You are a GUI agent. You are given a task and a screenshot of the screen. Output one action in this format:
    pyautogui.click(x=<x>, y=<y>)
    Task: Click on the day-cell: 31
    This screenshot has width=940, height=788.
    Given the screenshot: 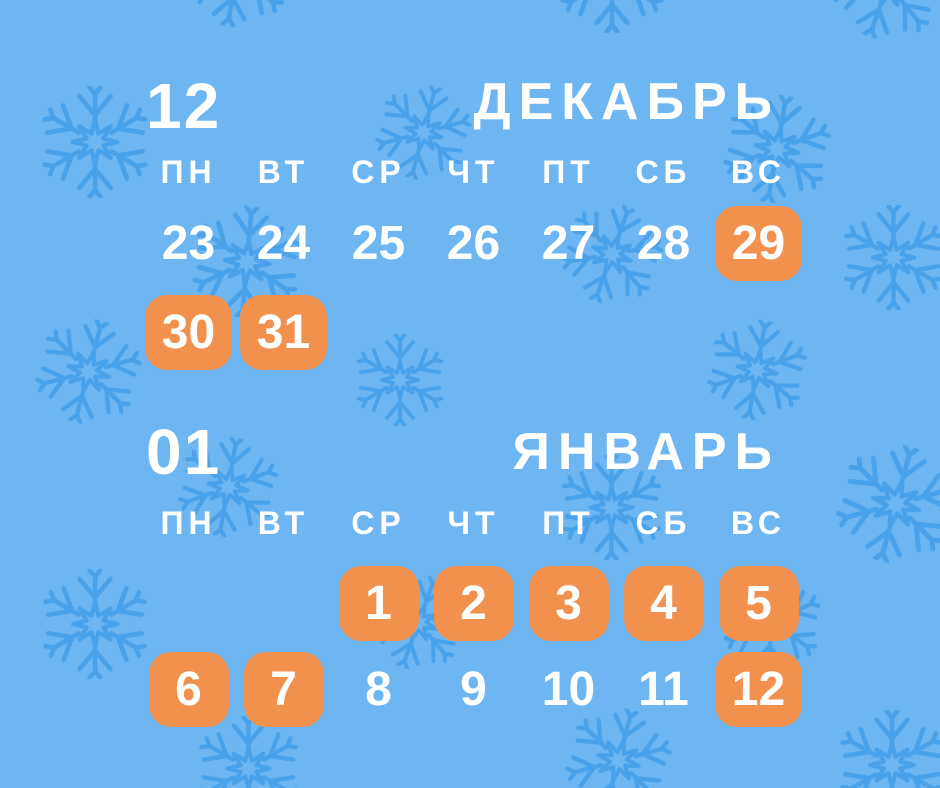 What is the action you would take?
    pyautogui.click(x=283, y=332)
    